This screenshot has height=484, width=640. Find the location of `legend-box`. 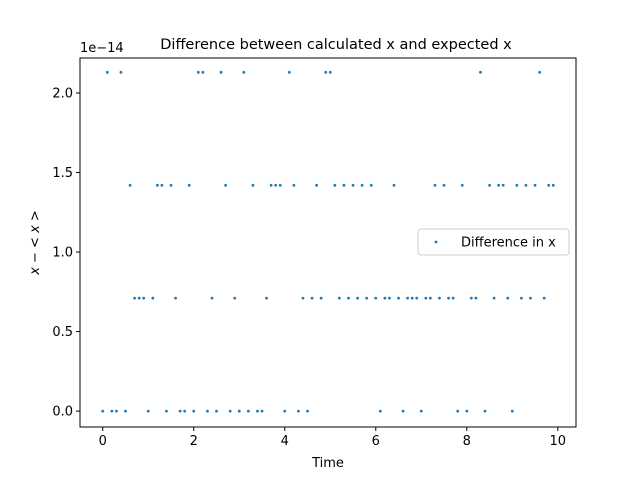

legend-box is located at coordinates (493, 242).